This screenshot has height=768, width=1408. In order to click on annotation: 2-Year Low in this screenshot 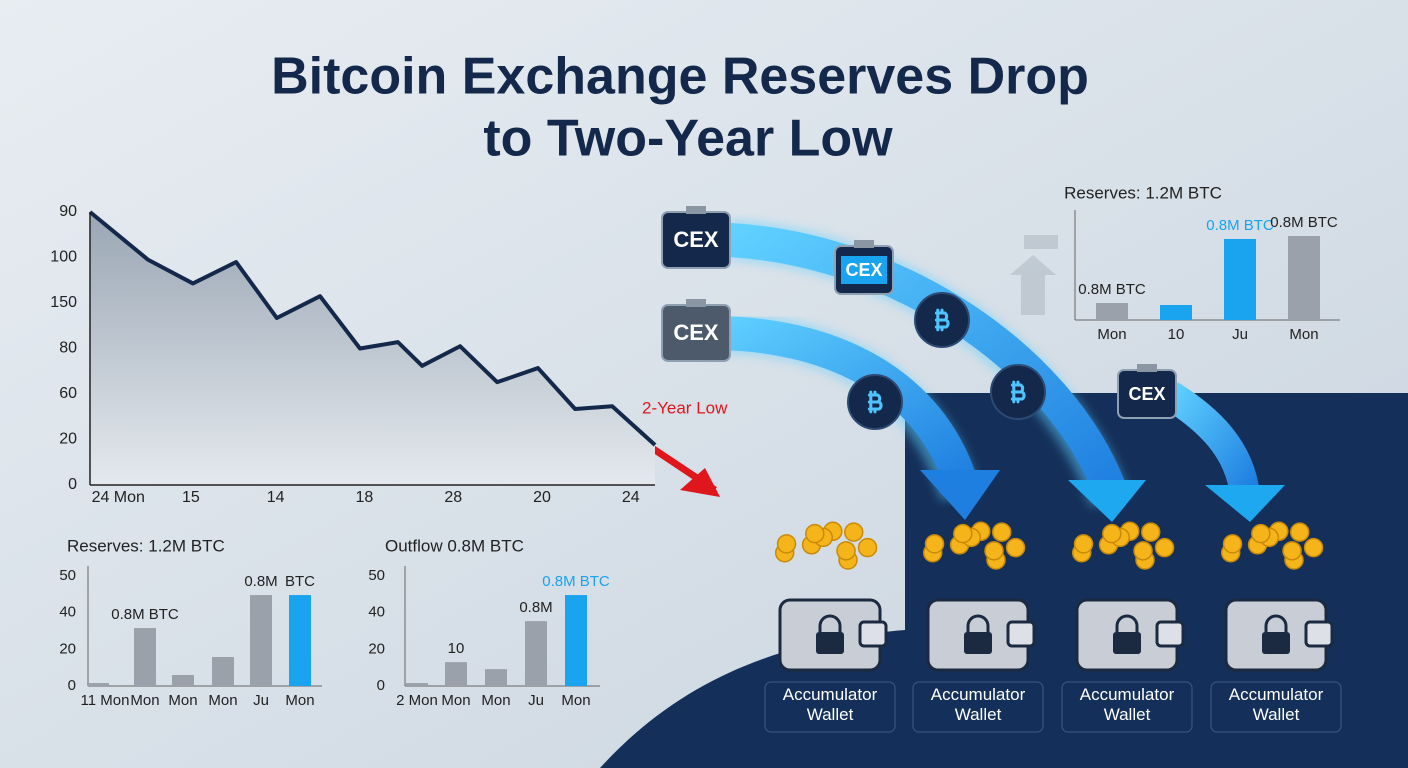, I will do `click(685, 407)`.